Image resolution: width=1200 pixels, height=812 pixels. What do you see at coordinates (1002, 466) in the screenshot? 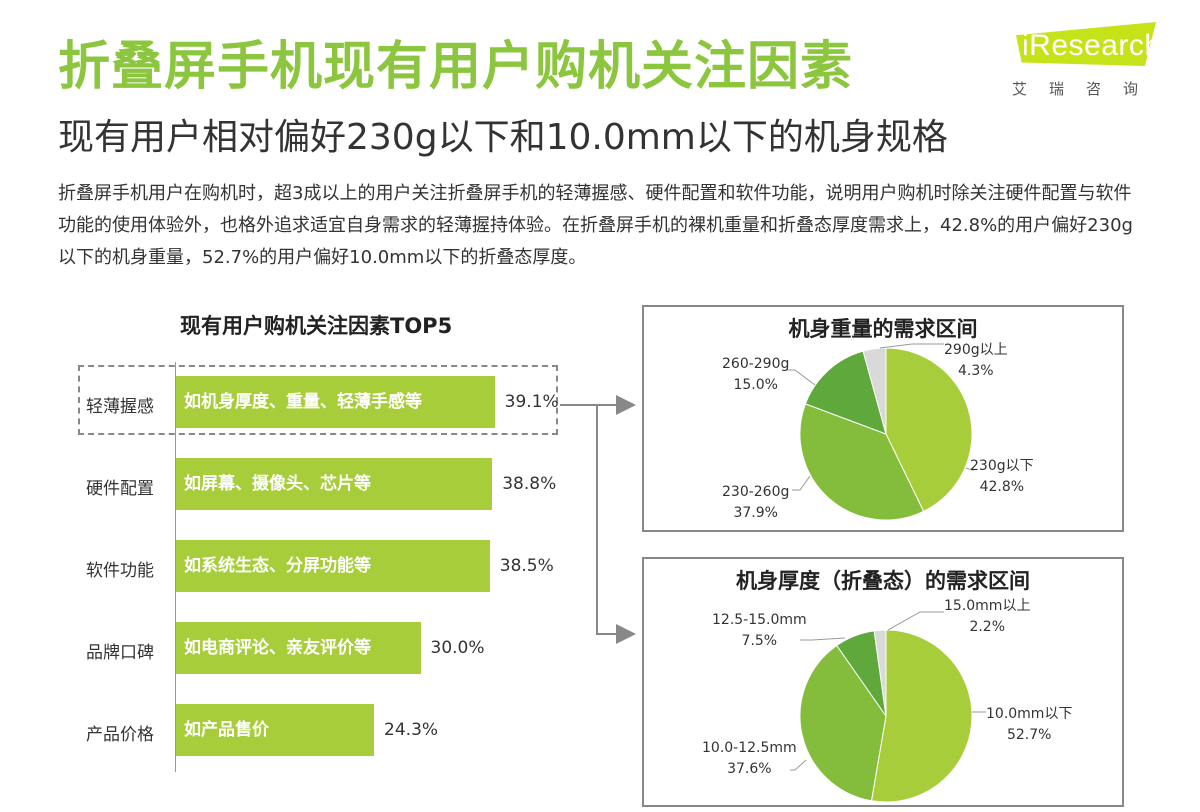
I see `pie-slice-name: 230g以下` at bounding box center [1002, 466].